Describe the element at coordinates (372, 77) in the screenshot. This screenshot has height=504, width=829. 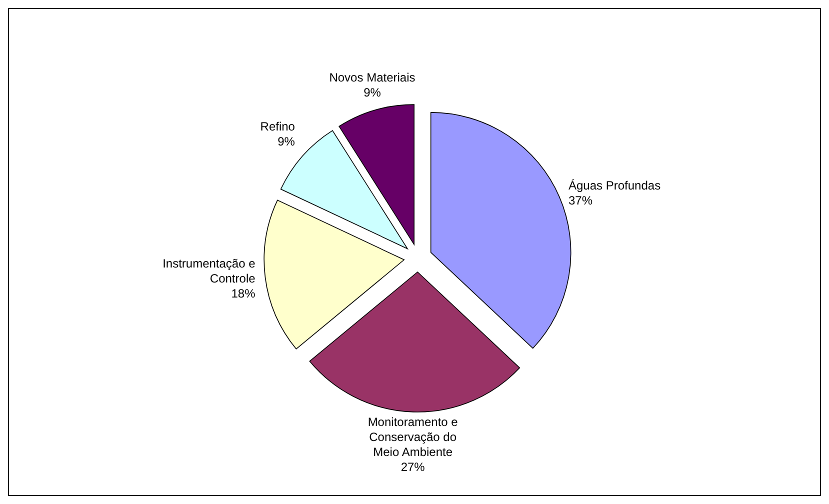
I see `slice-label: Novos Materiais` at that location.